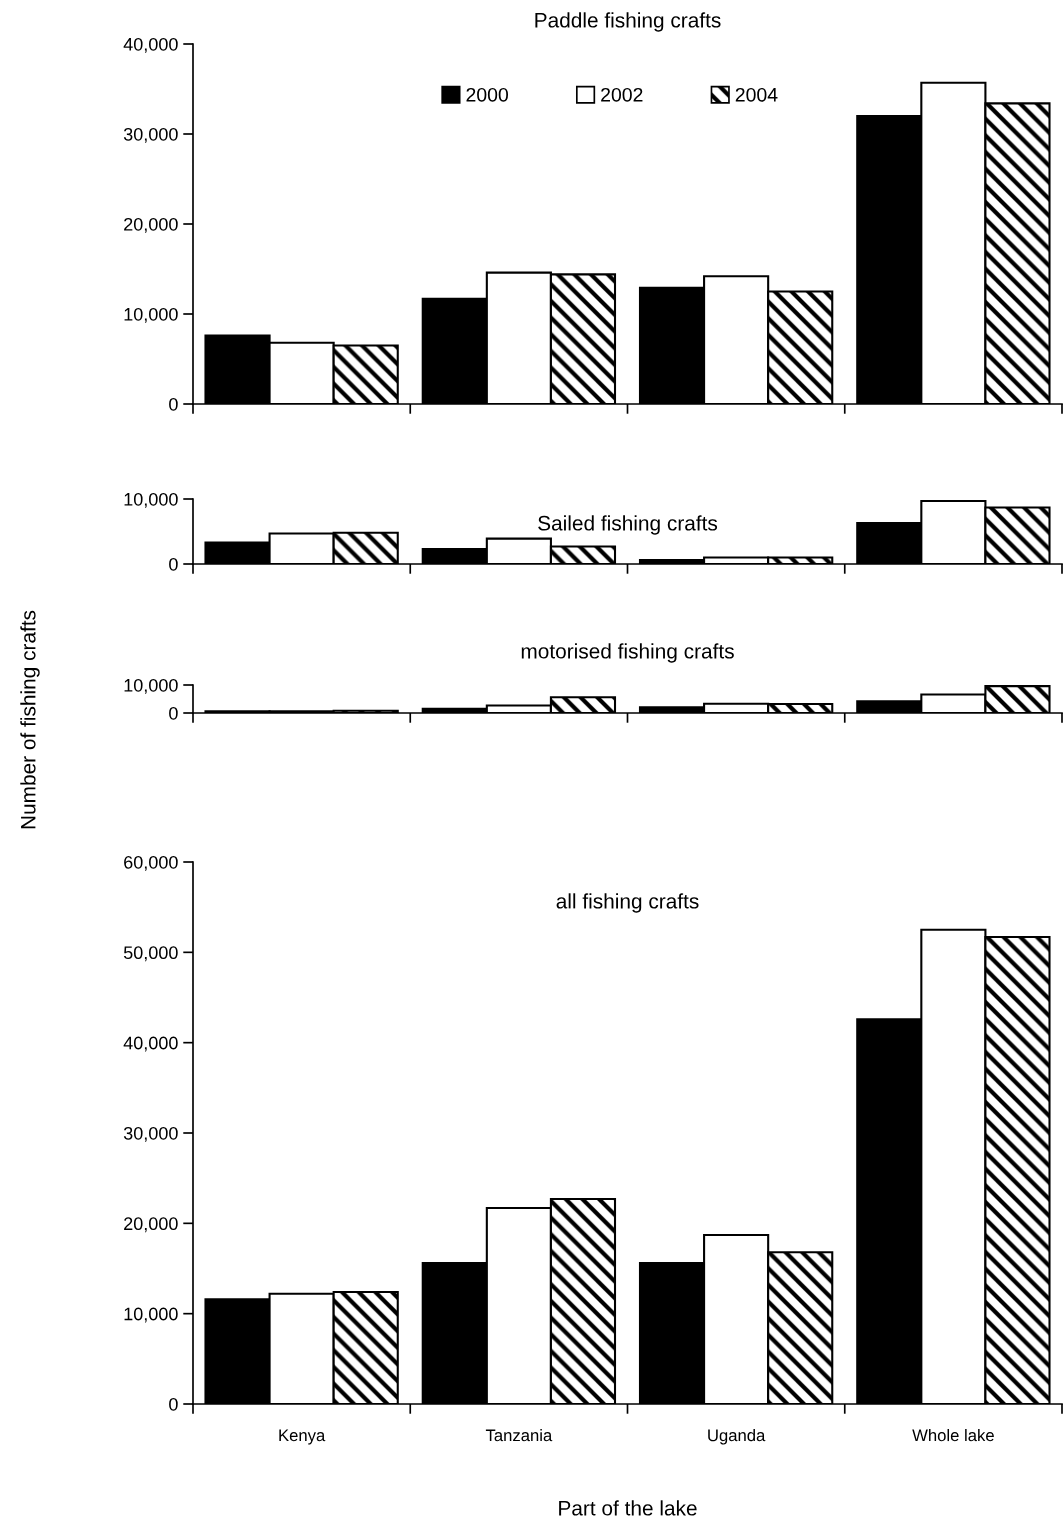 This screenshot has width=1063, height=1538. Describe the element at coordinates (628, 1508) in the screenshot. I see `x-axis-title: Part of the lake` at that location.